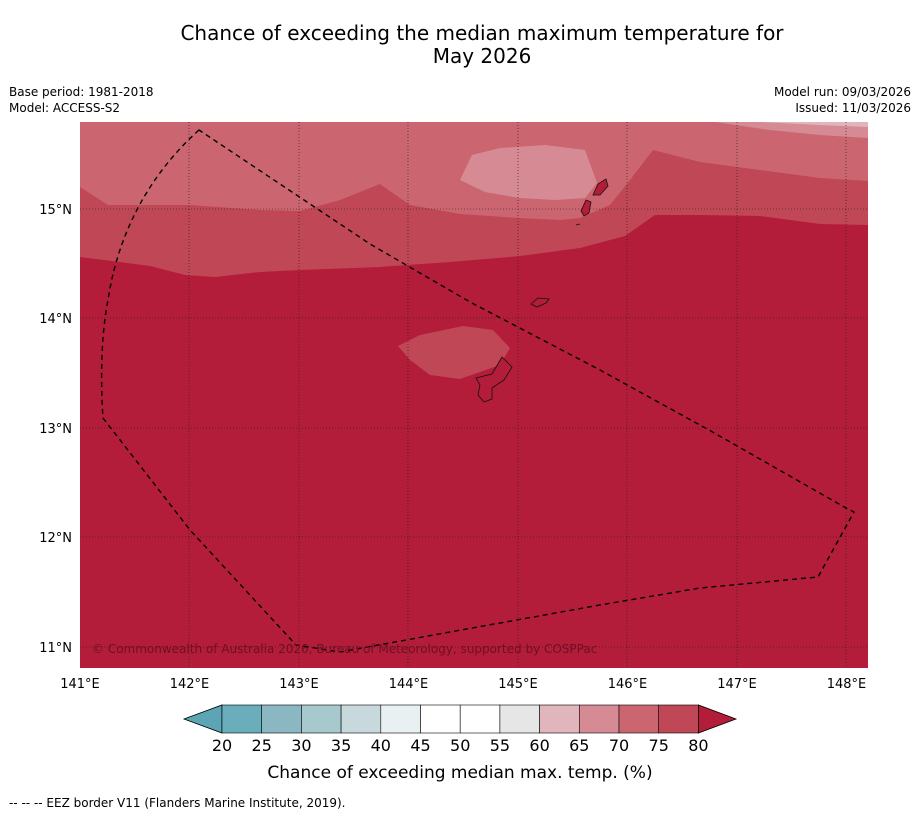 This screenshot has width=919, height=816. Describe the element at coordinates (463, 684) in the screenshot. I see `longitude-labels: 141°E 142°E 143°E 144°E 145°E 146°E 147°E 148°E` at that location.